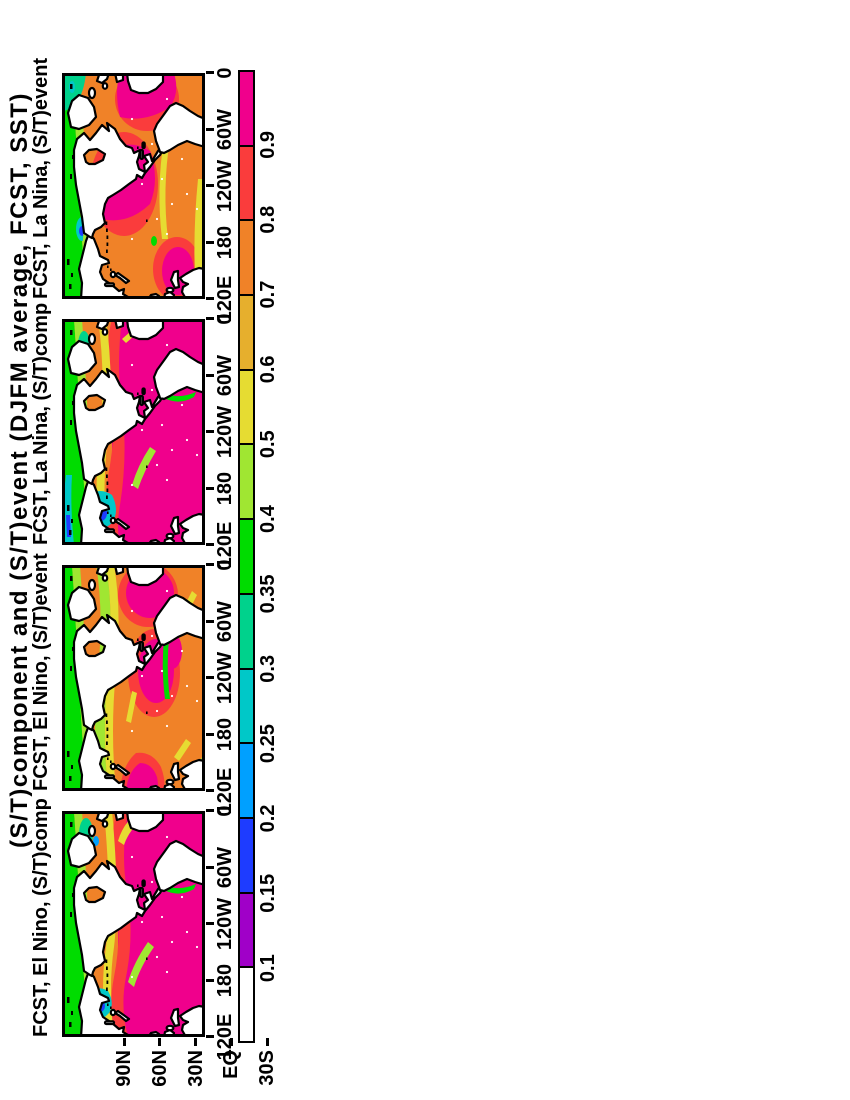 The width and height of the screenshot is (850, 1100). I want to click on colorbar, so click(246, 556).